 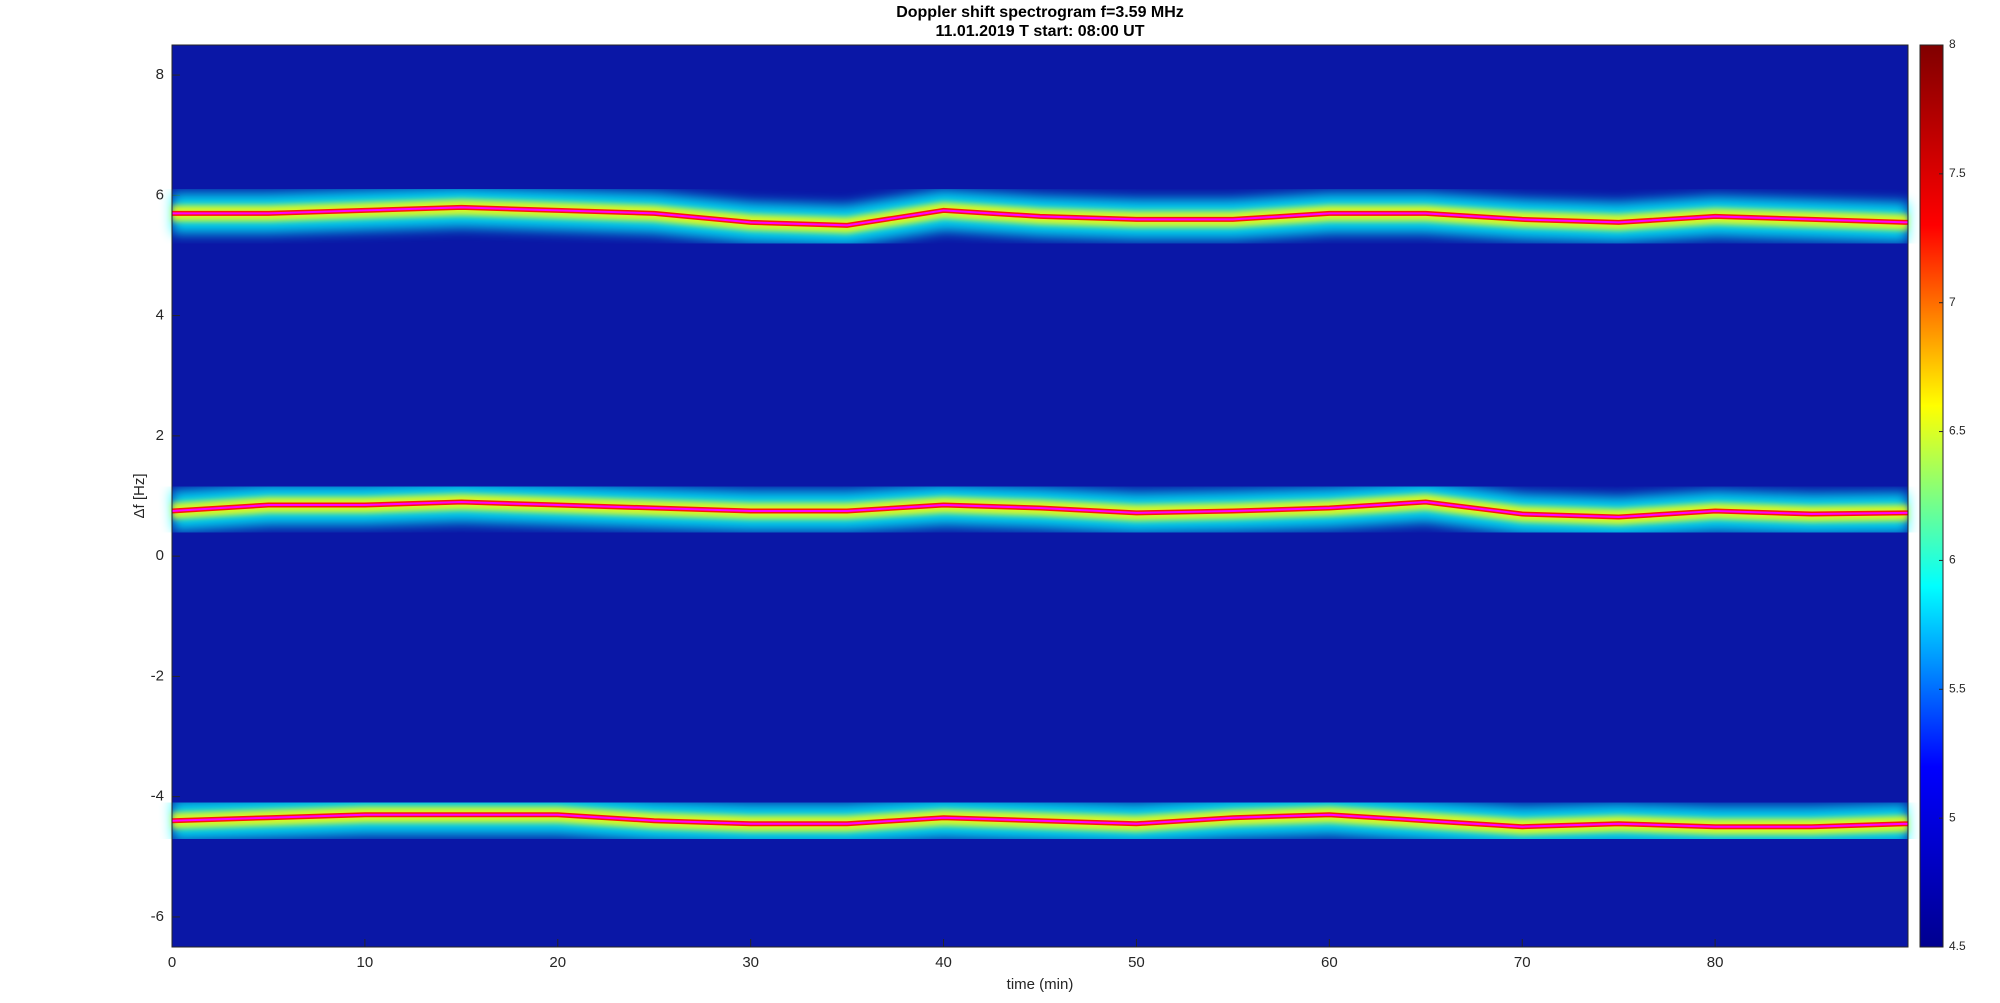 I want to click on x-tick-label: 20, so click(x=557, y=962).